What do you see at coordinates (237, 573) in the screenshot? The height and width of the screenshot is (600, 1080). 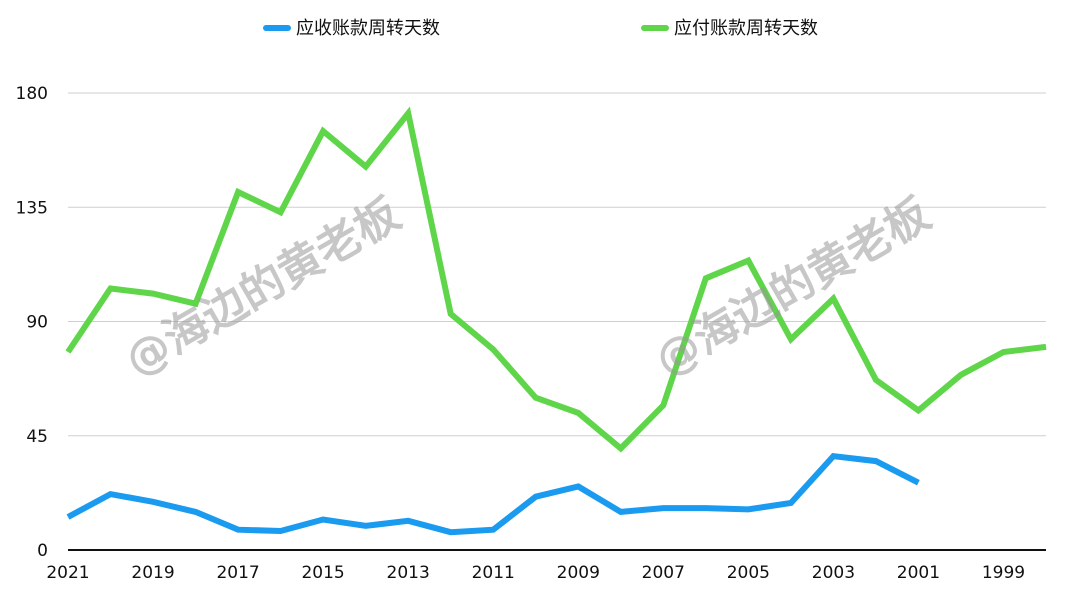 I see `x-tick-label-2: 2017` at bounding box center [237, 573].